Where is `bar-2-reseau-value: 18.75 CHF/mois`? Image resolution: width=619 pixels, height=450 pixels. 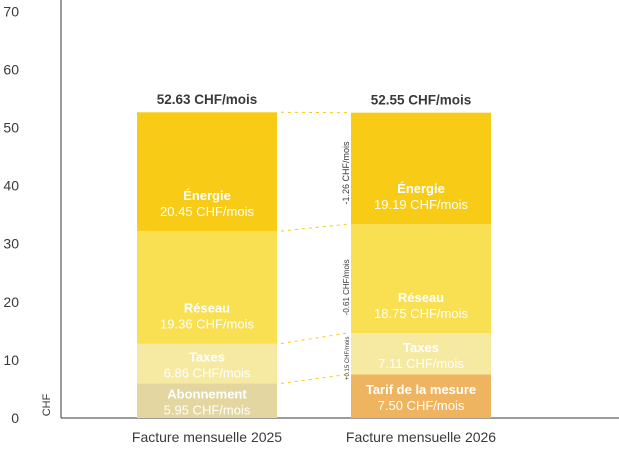
bar-2-reseau-value: 18.75 CHF/mois is located at coordinates (421, 313).